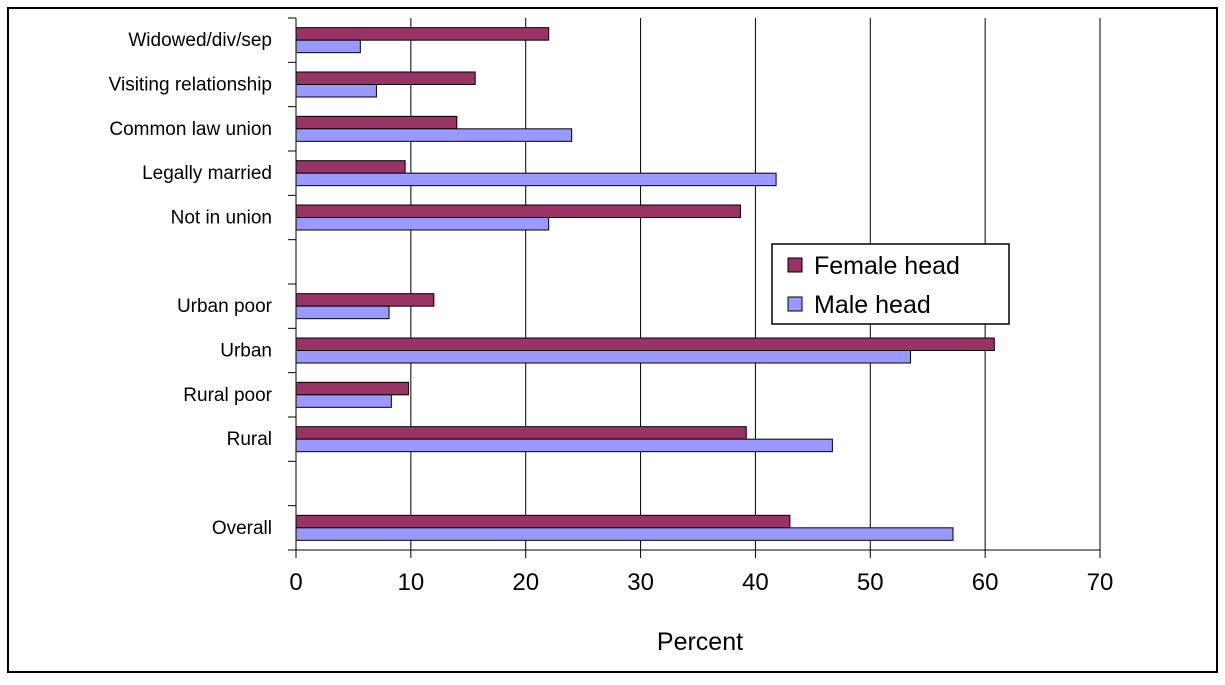  Describe the element at coordinates (249, 439) in the screenshot. I see `category-label-rural: Rural` at that location.